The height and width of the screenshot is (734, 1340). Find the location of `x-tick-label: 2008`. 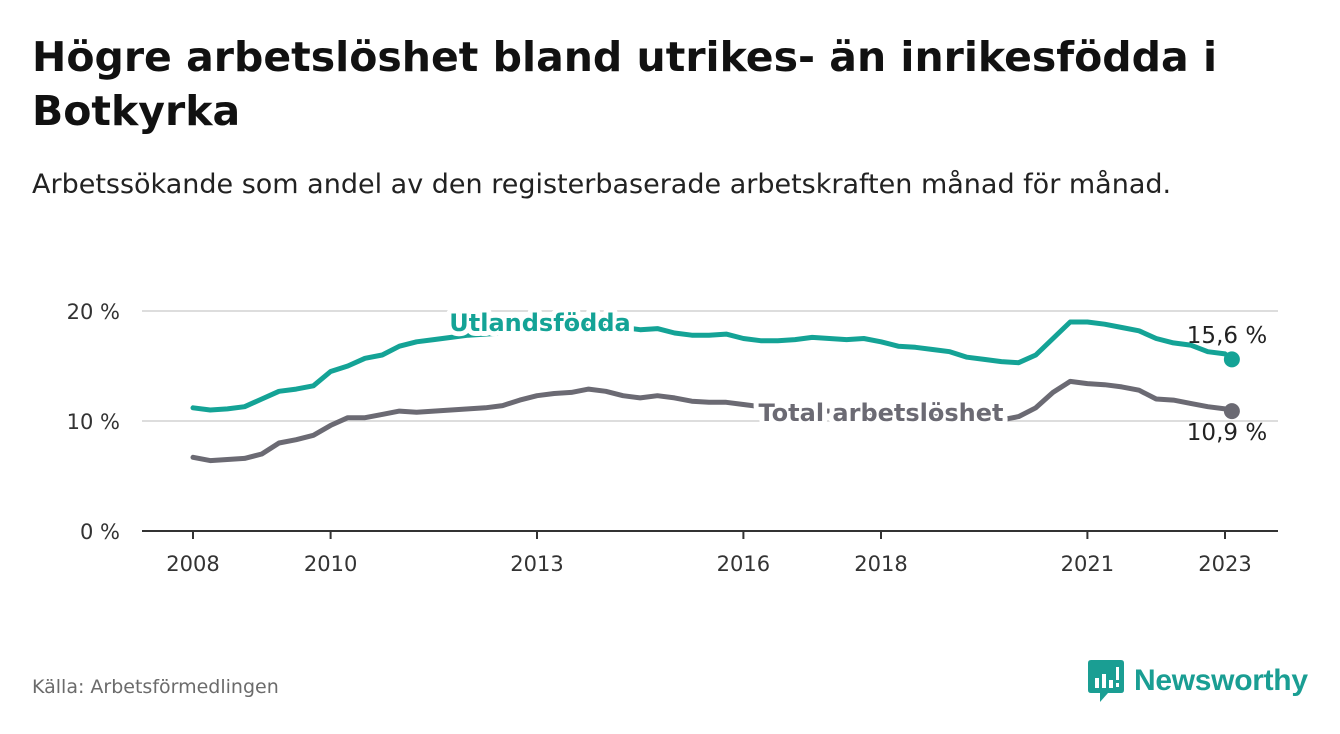

x-tick-label: 2008 is located at coordinates (192, 564).